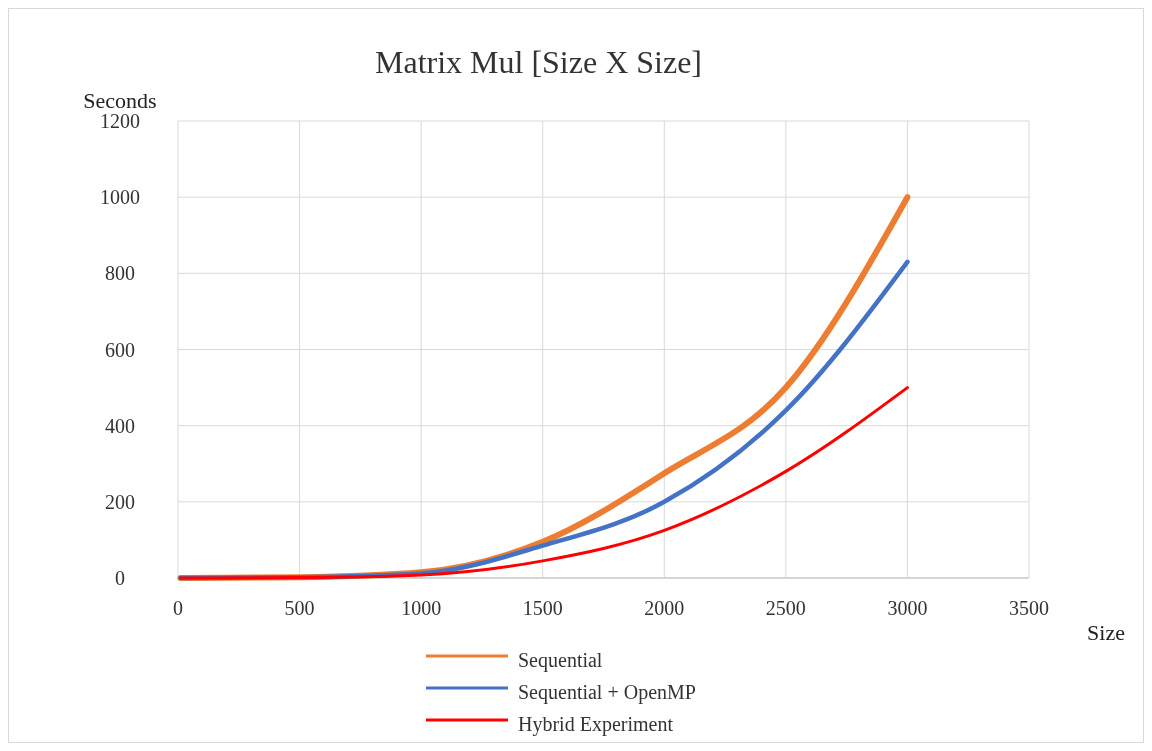 Image resolution: width=1152 pixels, height=751 pixels. Describe the element at coordinates (120, 197) in the screenshot. I see `y-tick-label: 1000` at that location.